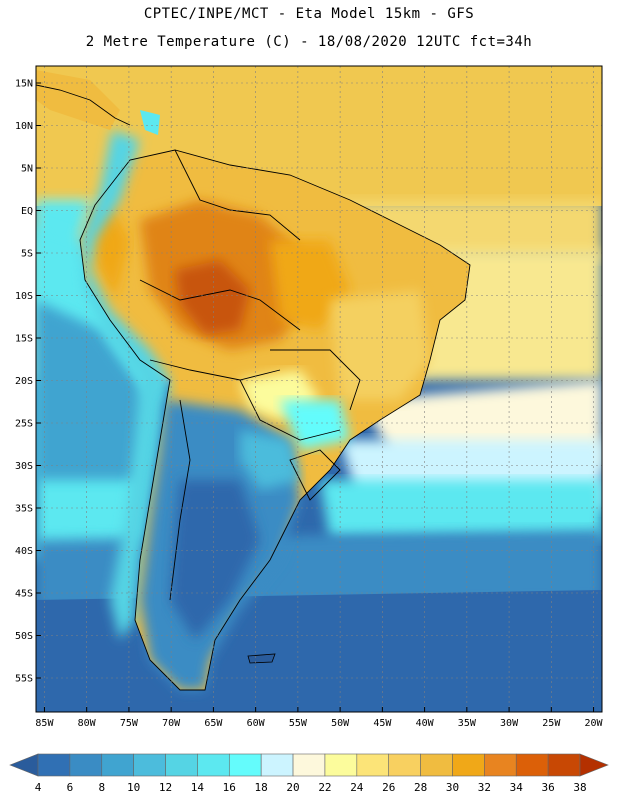  What do you see at coordinates (24, 296) in the screenshot?
I see `lat-tick-label: 10S` at bounding box center [24, 296].